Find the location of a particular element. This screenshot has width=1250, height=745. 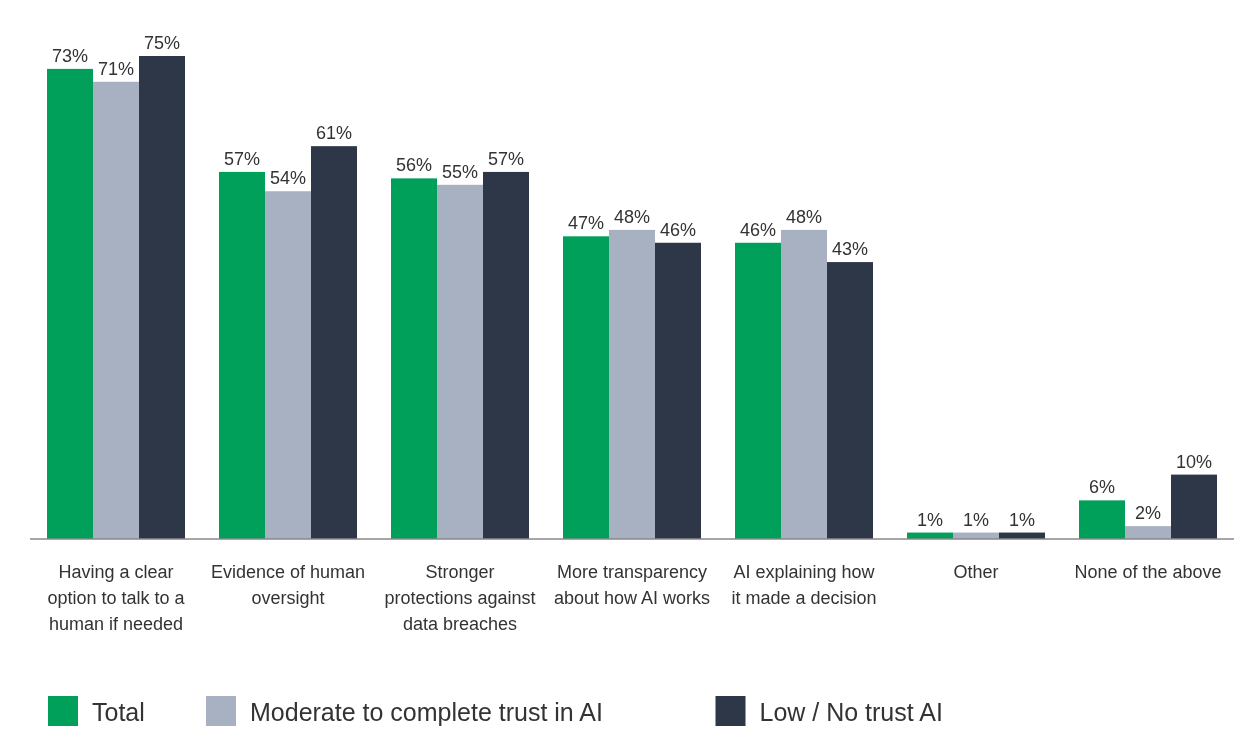

data-label: 43% is located at coordinates (850, 249).